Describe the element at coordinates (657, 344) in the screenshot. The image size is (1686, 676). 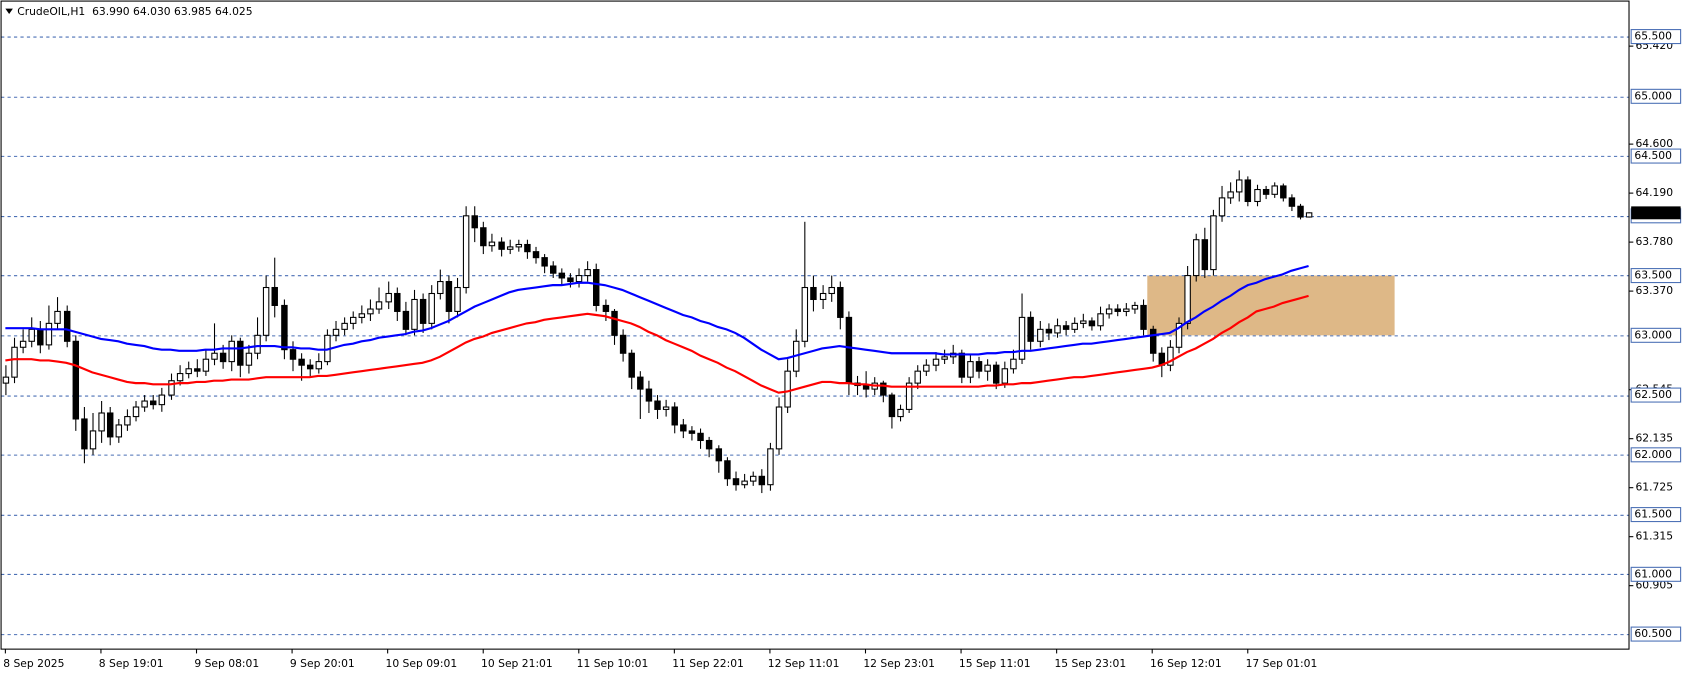
I see `moving-average` at that location.